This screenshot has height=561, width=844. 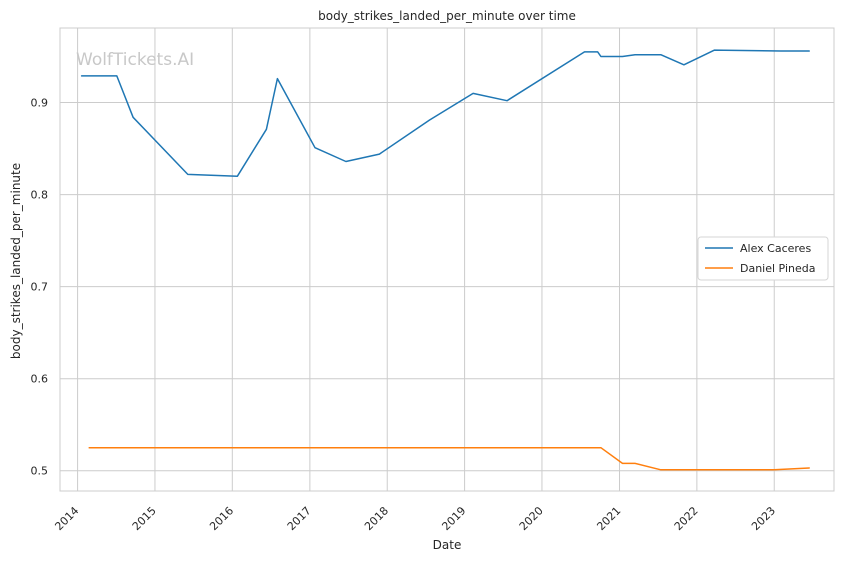 What do you see at coordinates (777, 268) in the screenshot?
I see `legend-label-daniel-pineda: Daniel Pineda` at bounding box center [777, 268].